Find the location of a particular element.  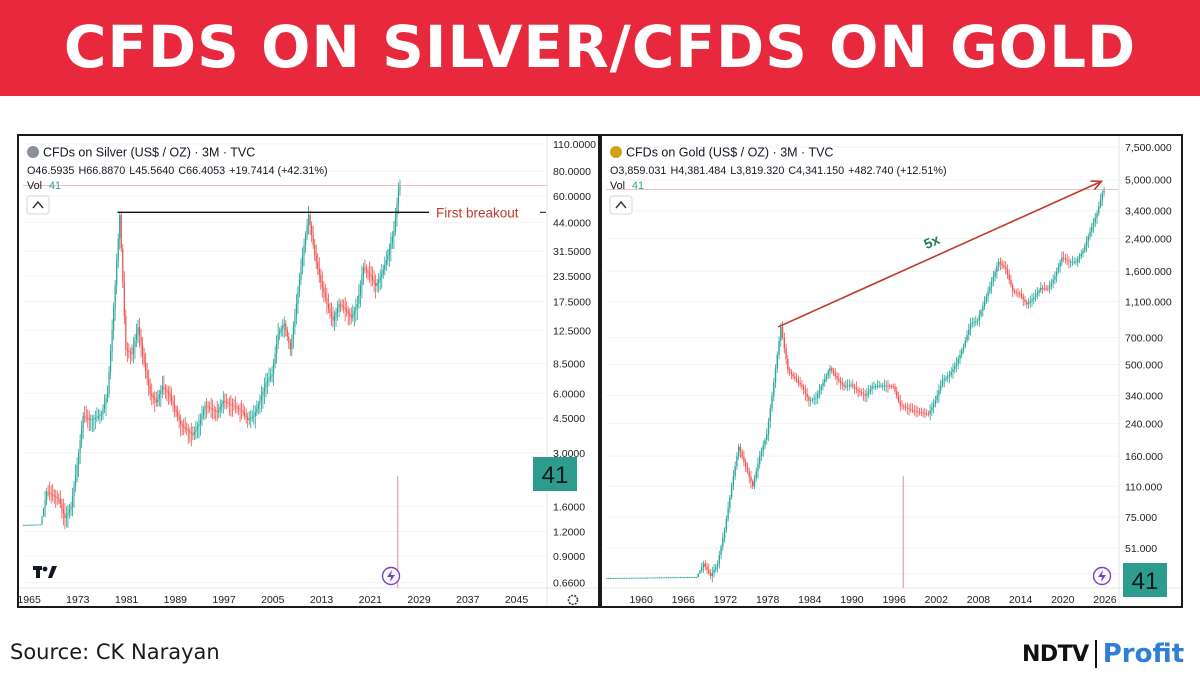

x-tick-label: 2005 is located at coordinates (273, 600).